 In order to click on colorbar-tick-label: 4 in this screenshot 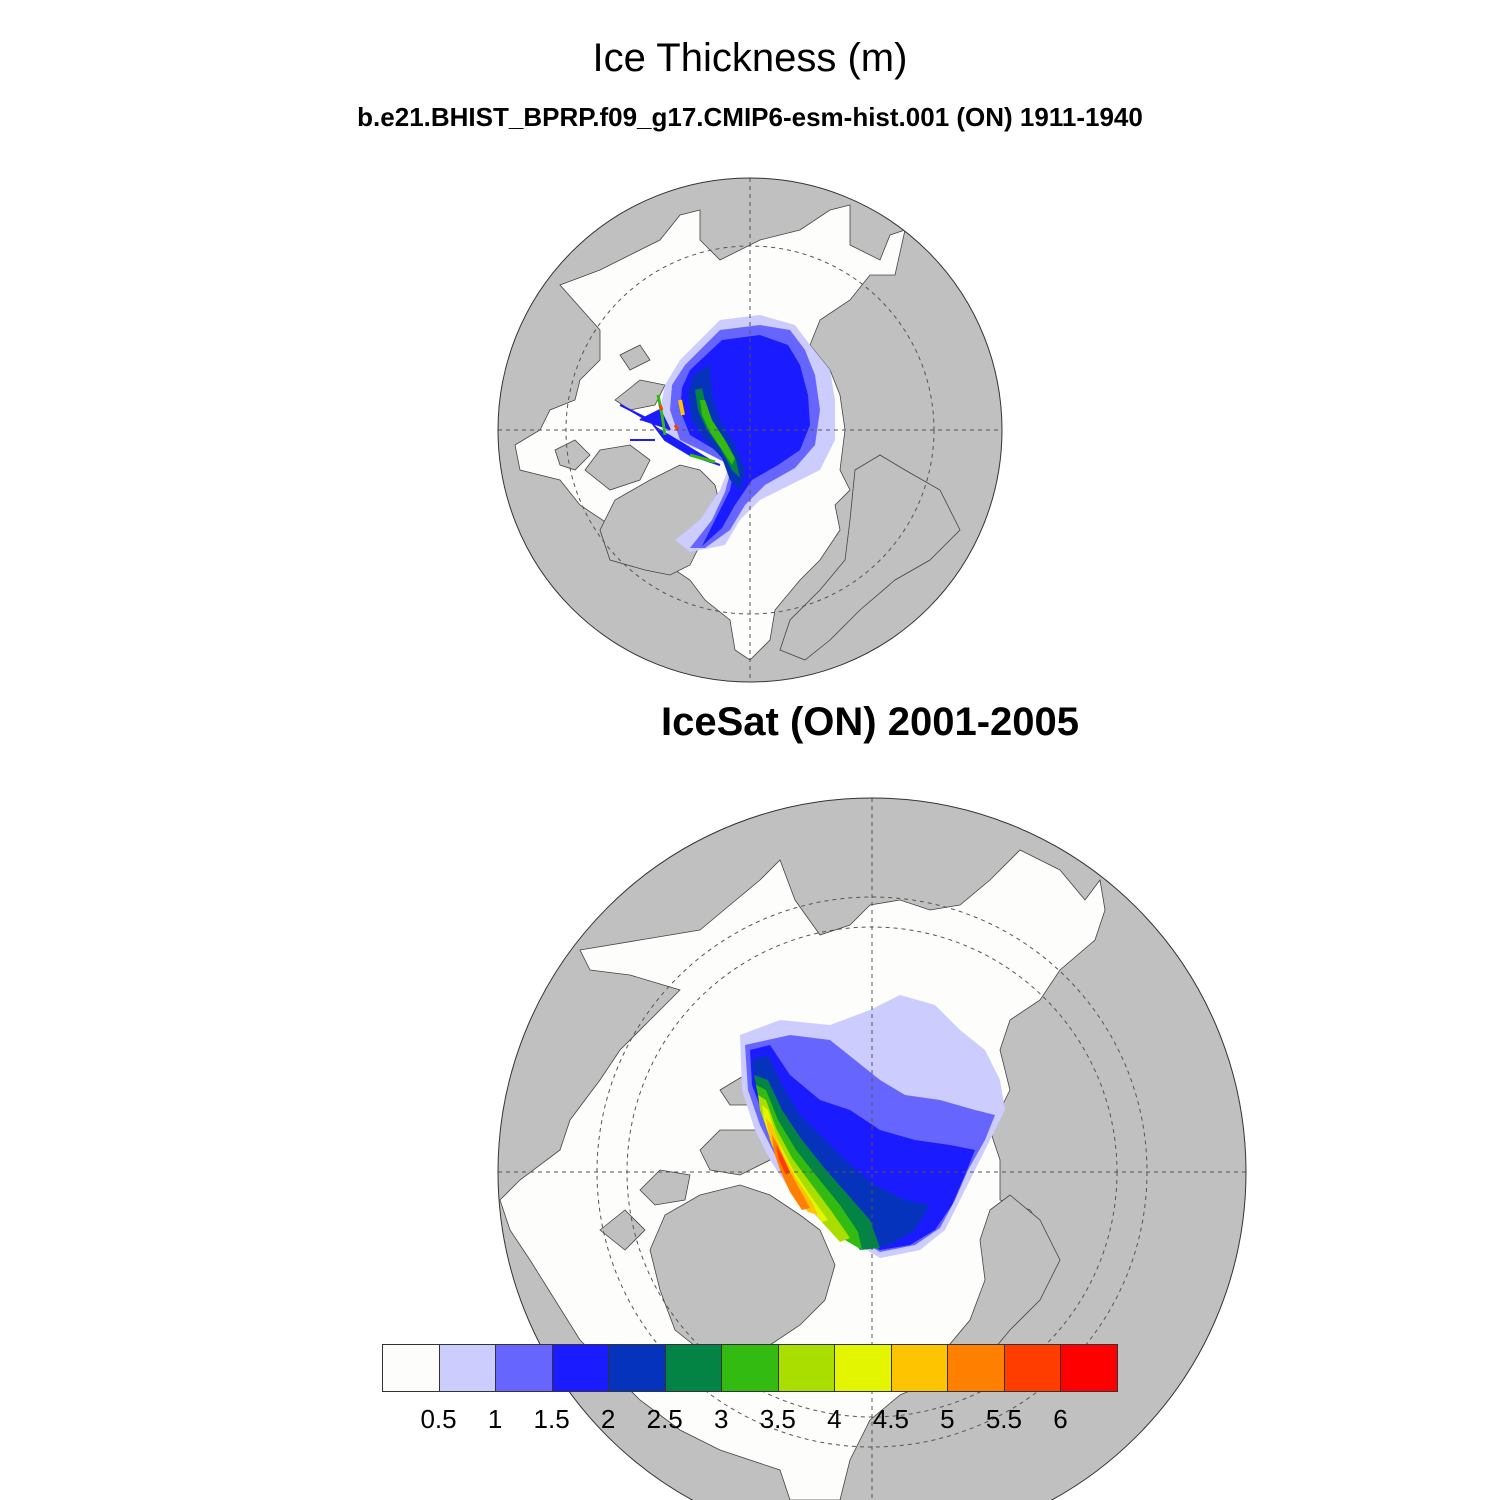, I will do `click(834, 1419)`.